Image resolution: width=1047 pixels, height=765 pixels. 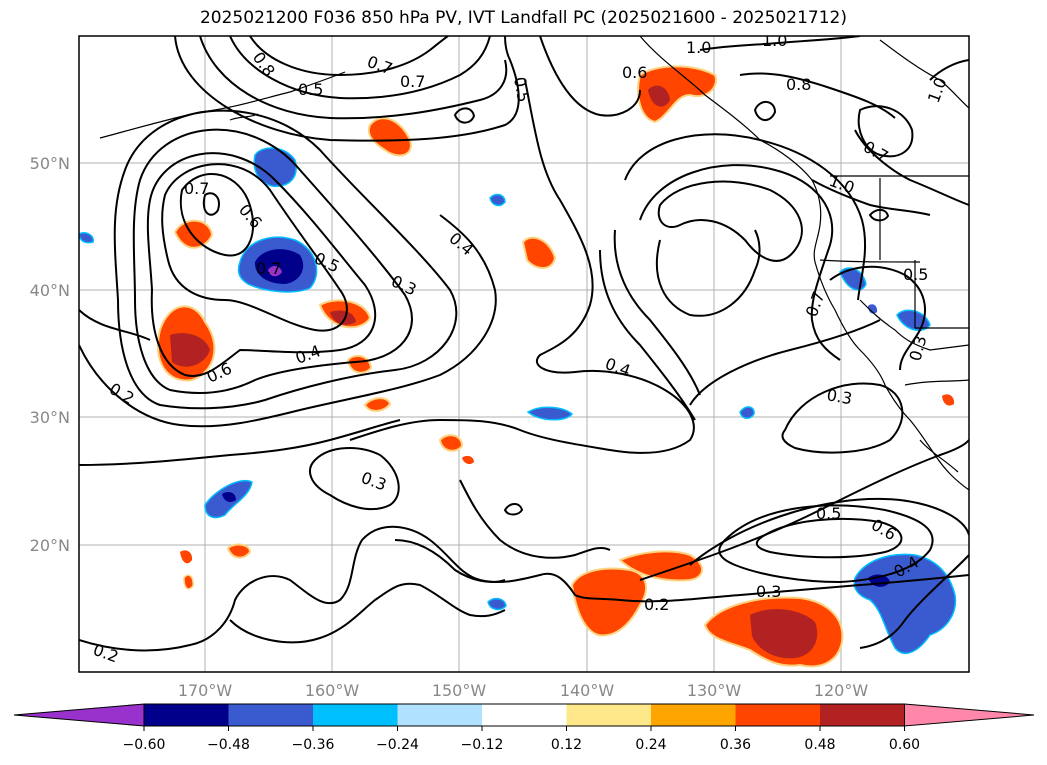 What do you see at coordinates (656, 604) in the screenshot?
I see `contour-label: 0.2` at bounding box center [656, 604].